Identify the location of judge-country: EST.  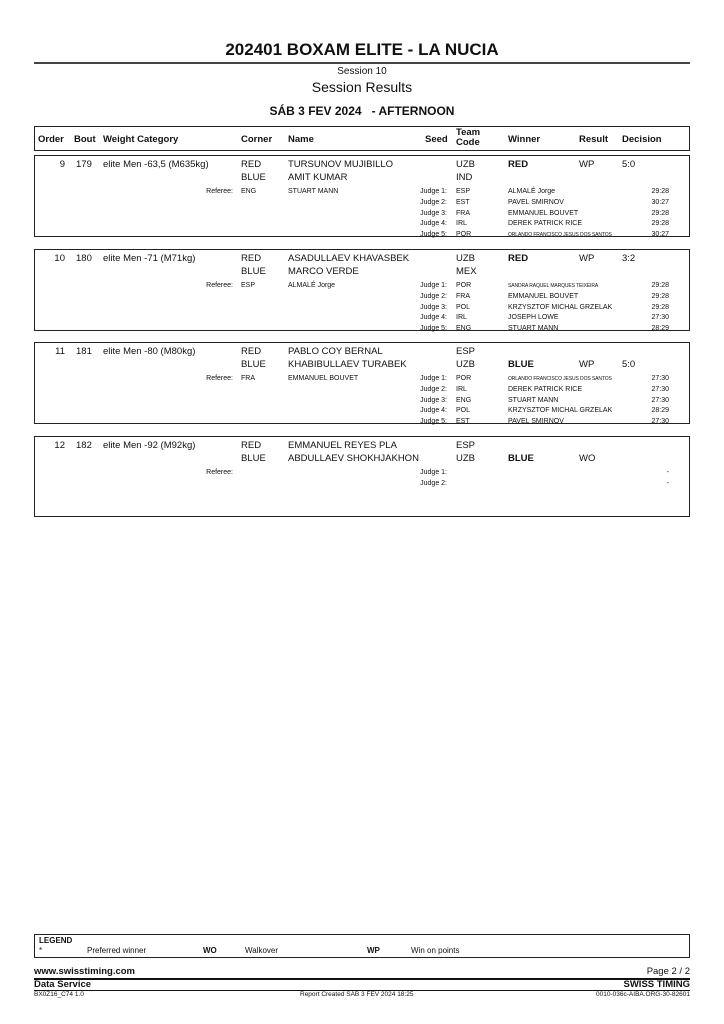
(463, 422).